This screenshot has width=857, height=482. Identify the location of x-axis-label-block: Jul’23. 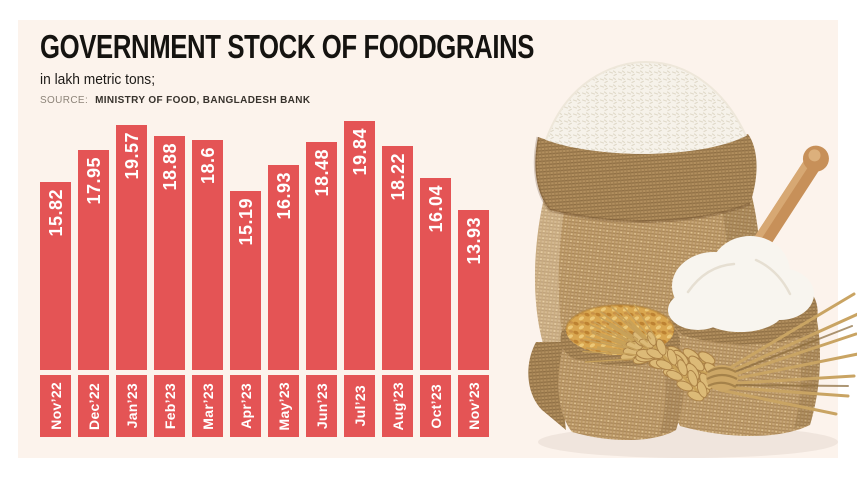
(359, 406).